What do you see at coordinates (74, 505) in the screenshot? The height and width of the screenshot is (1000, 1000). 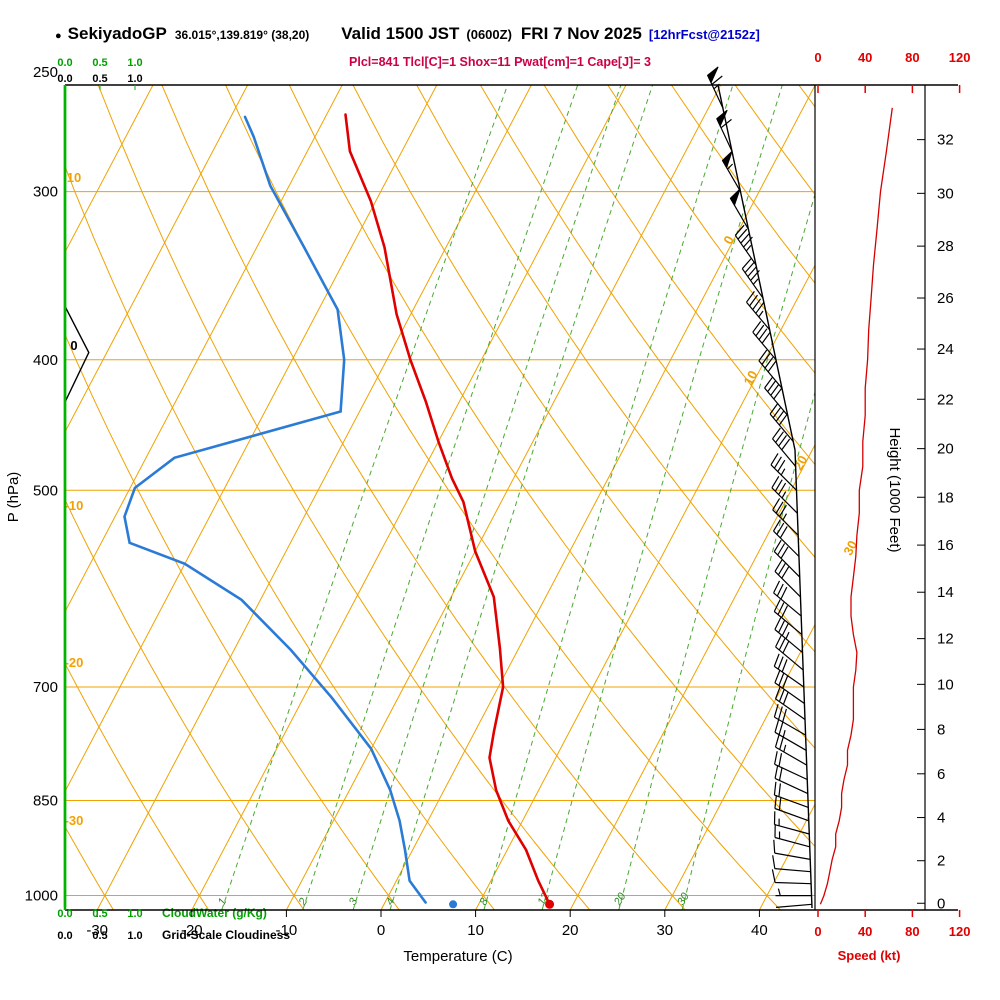 I see `dry-adiabat-label: -10` at bounding box center [74, 505].